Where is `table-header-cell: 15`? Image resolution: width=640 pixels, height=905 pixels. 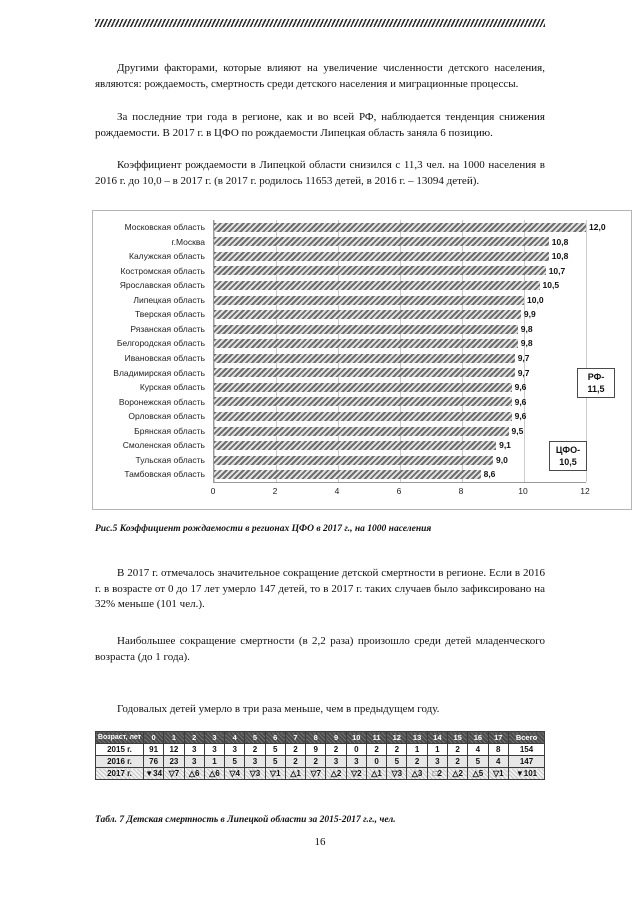
table-header-cell: 15 is located at coordinates (457, 737).